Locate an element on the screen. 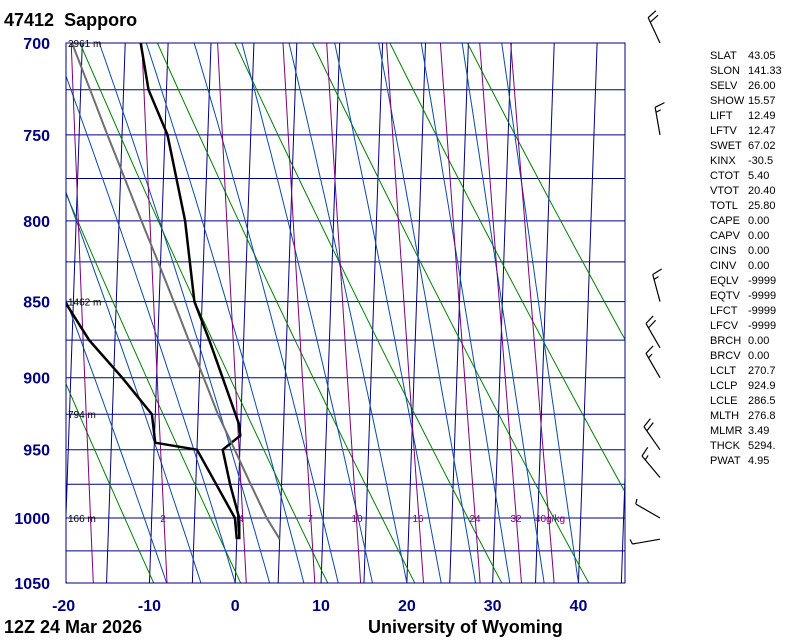  index-row: MLTH 276.8 is located at coordinates (746, 416).